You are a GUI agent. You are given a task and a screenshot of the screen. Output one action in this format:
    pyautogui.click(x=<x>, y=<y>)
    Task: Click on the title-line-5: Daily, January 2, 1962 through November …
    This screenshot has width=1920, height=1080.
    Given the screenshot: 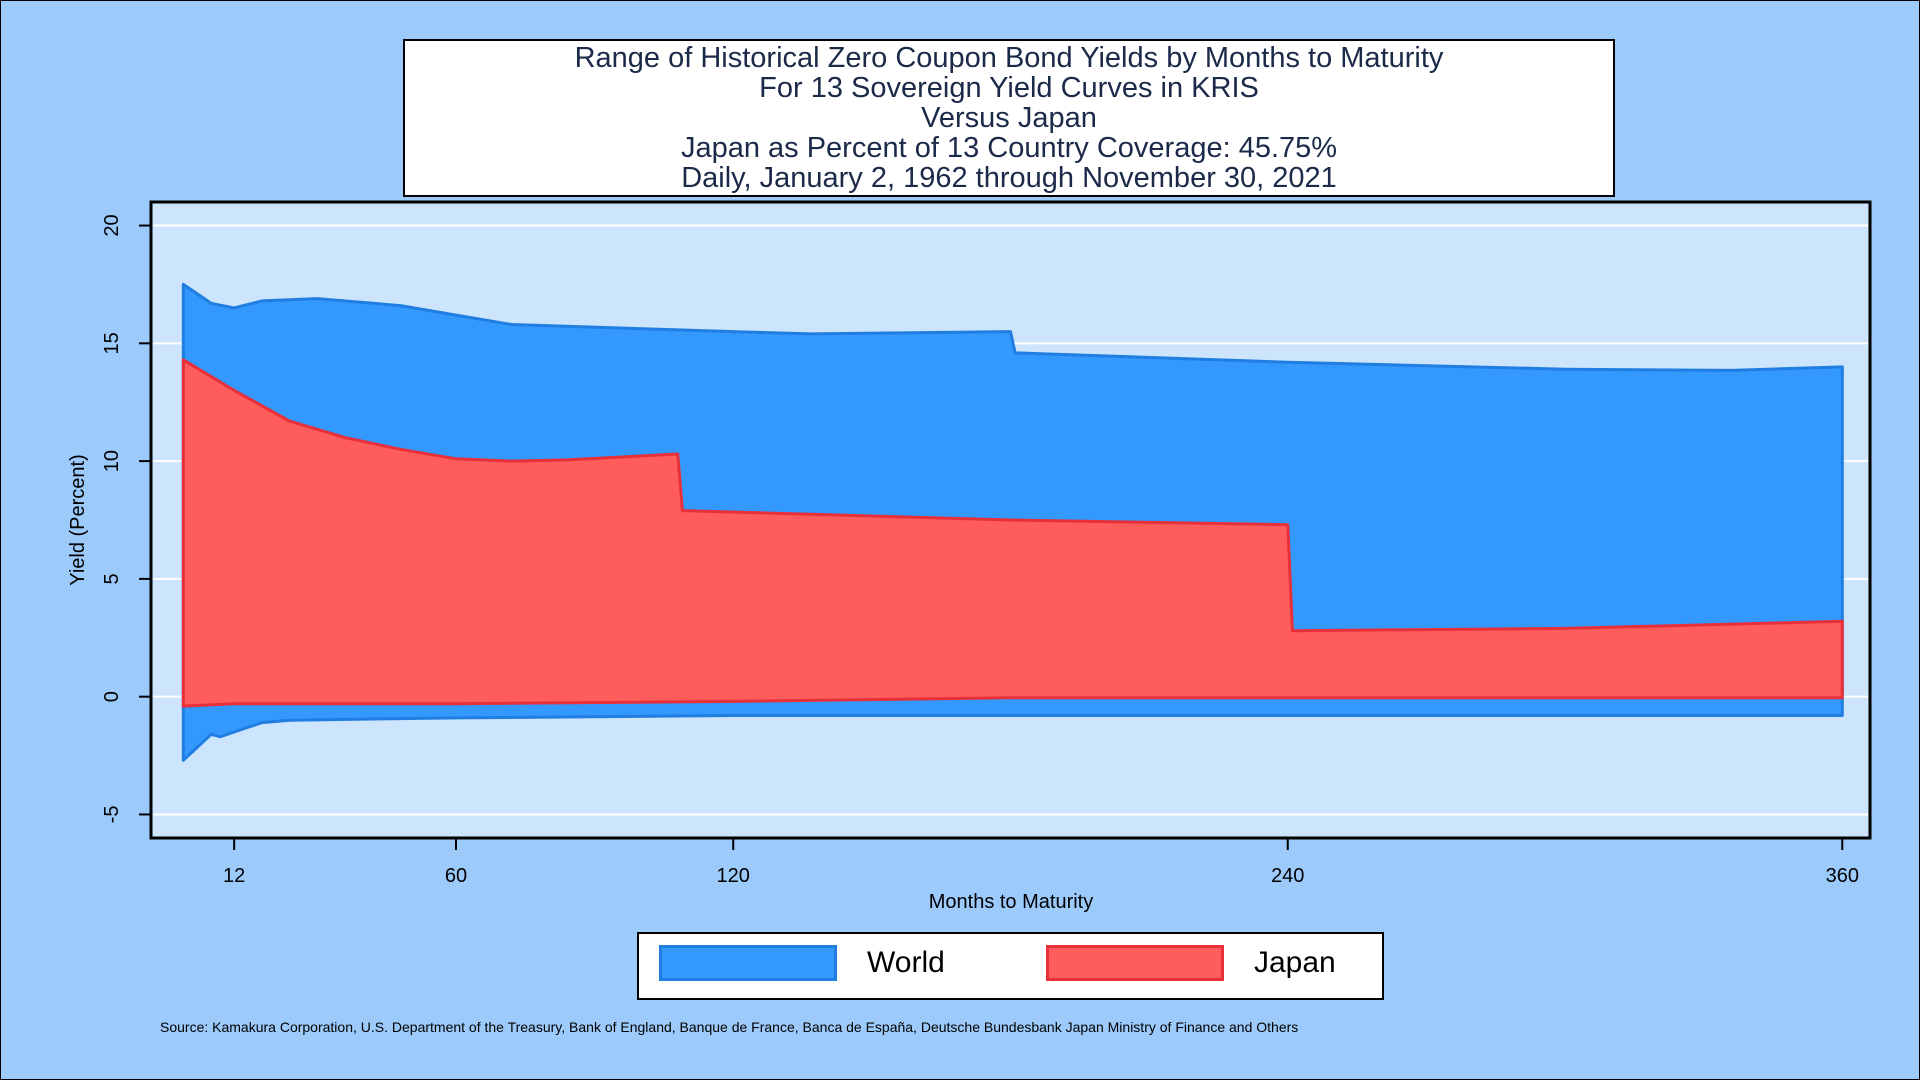 What is the action you would take?
    pyautogui.click(x=1009, y=178)
    